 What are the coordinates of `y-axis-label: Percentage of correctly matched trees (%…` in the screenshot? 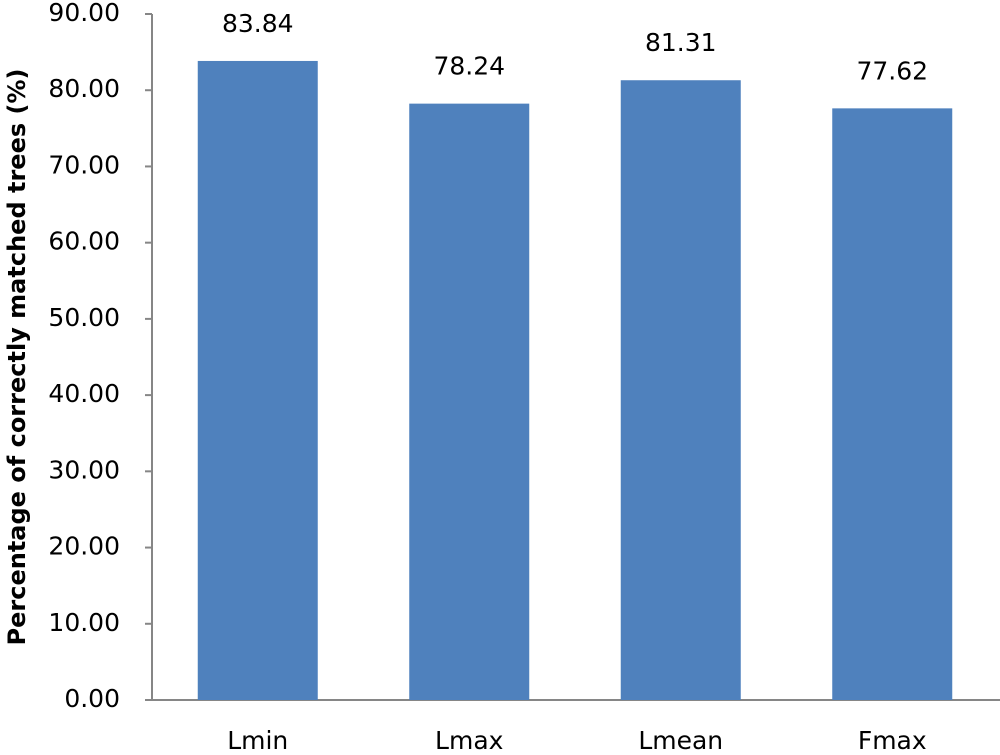 It's located at (17, 357).